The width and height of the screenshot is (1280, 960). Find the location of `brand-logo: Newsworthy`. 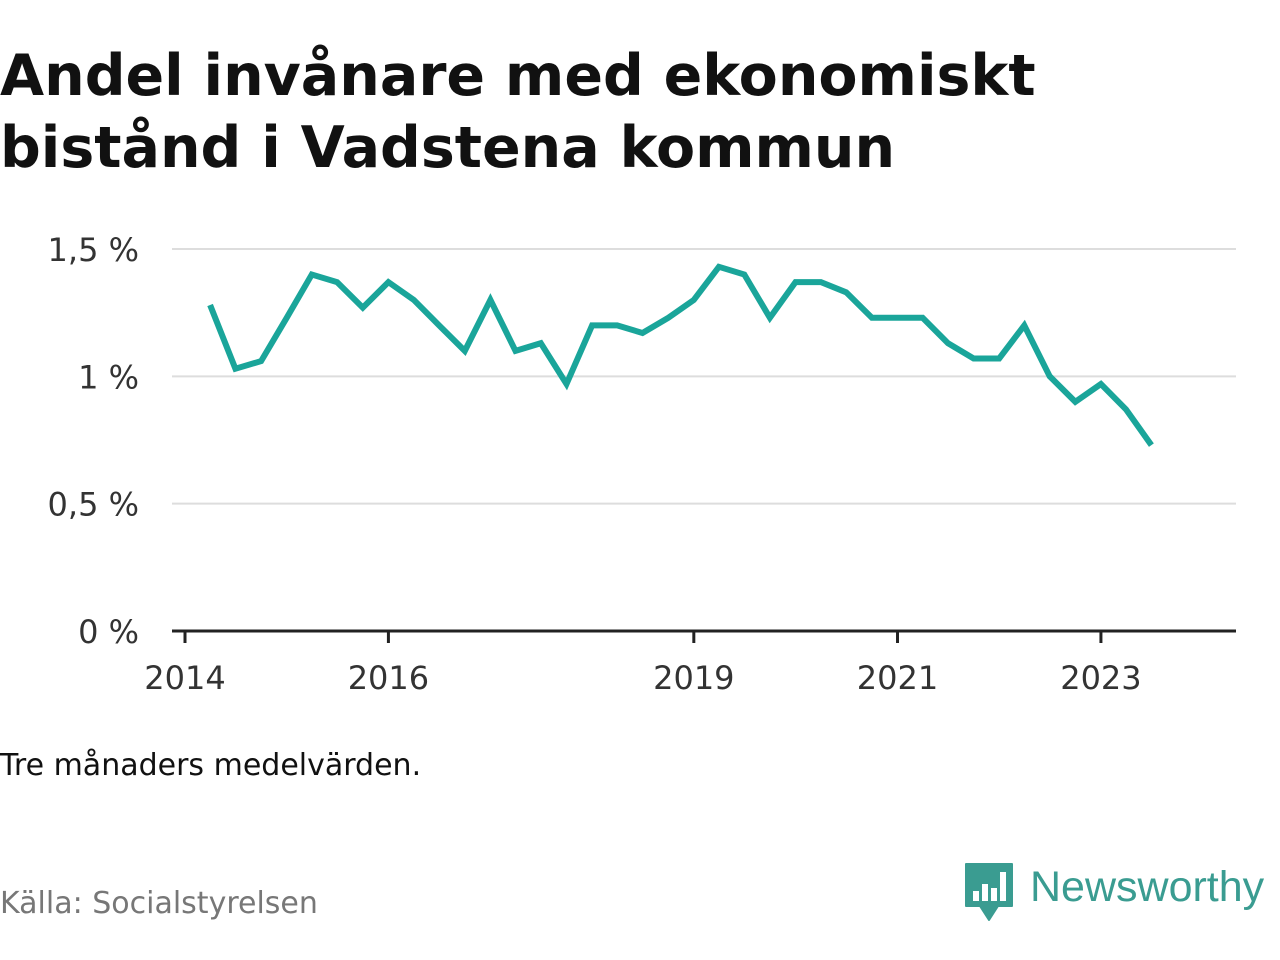

brand-logo: Newsworthy is located at coordinates (1113, 895).